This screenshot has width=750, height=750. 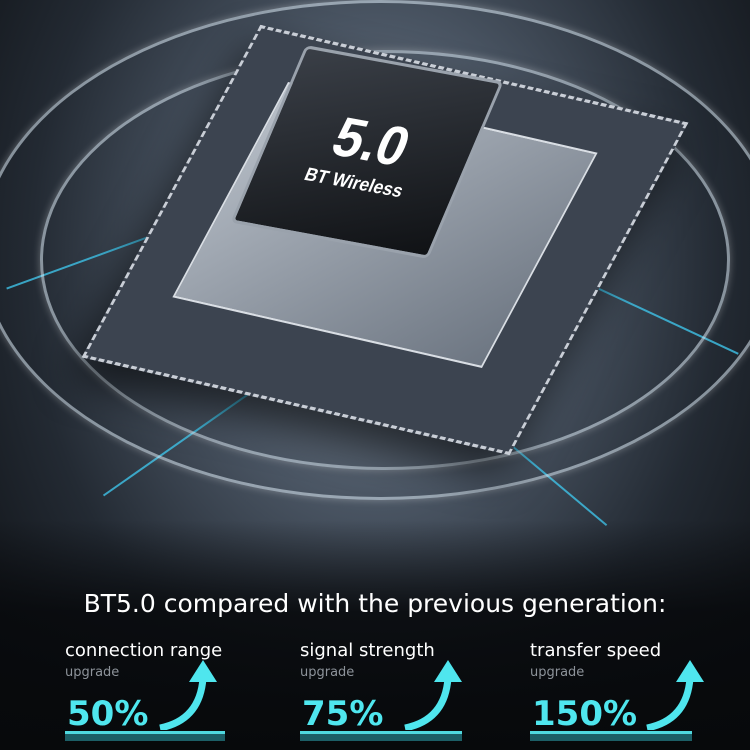 I want to click on stat-label: signal strength, so click(x=367, y=650).